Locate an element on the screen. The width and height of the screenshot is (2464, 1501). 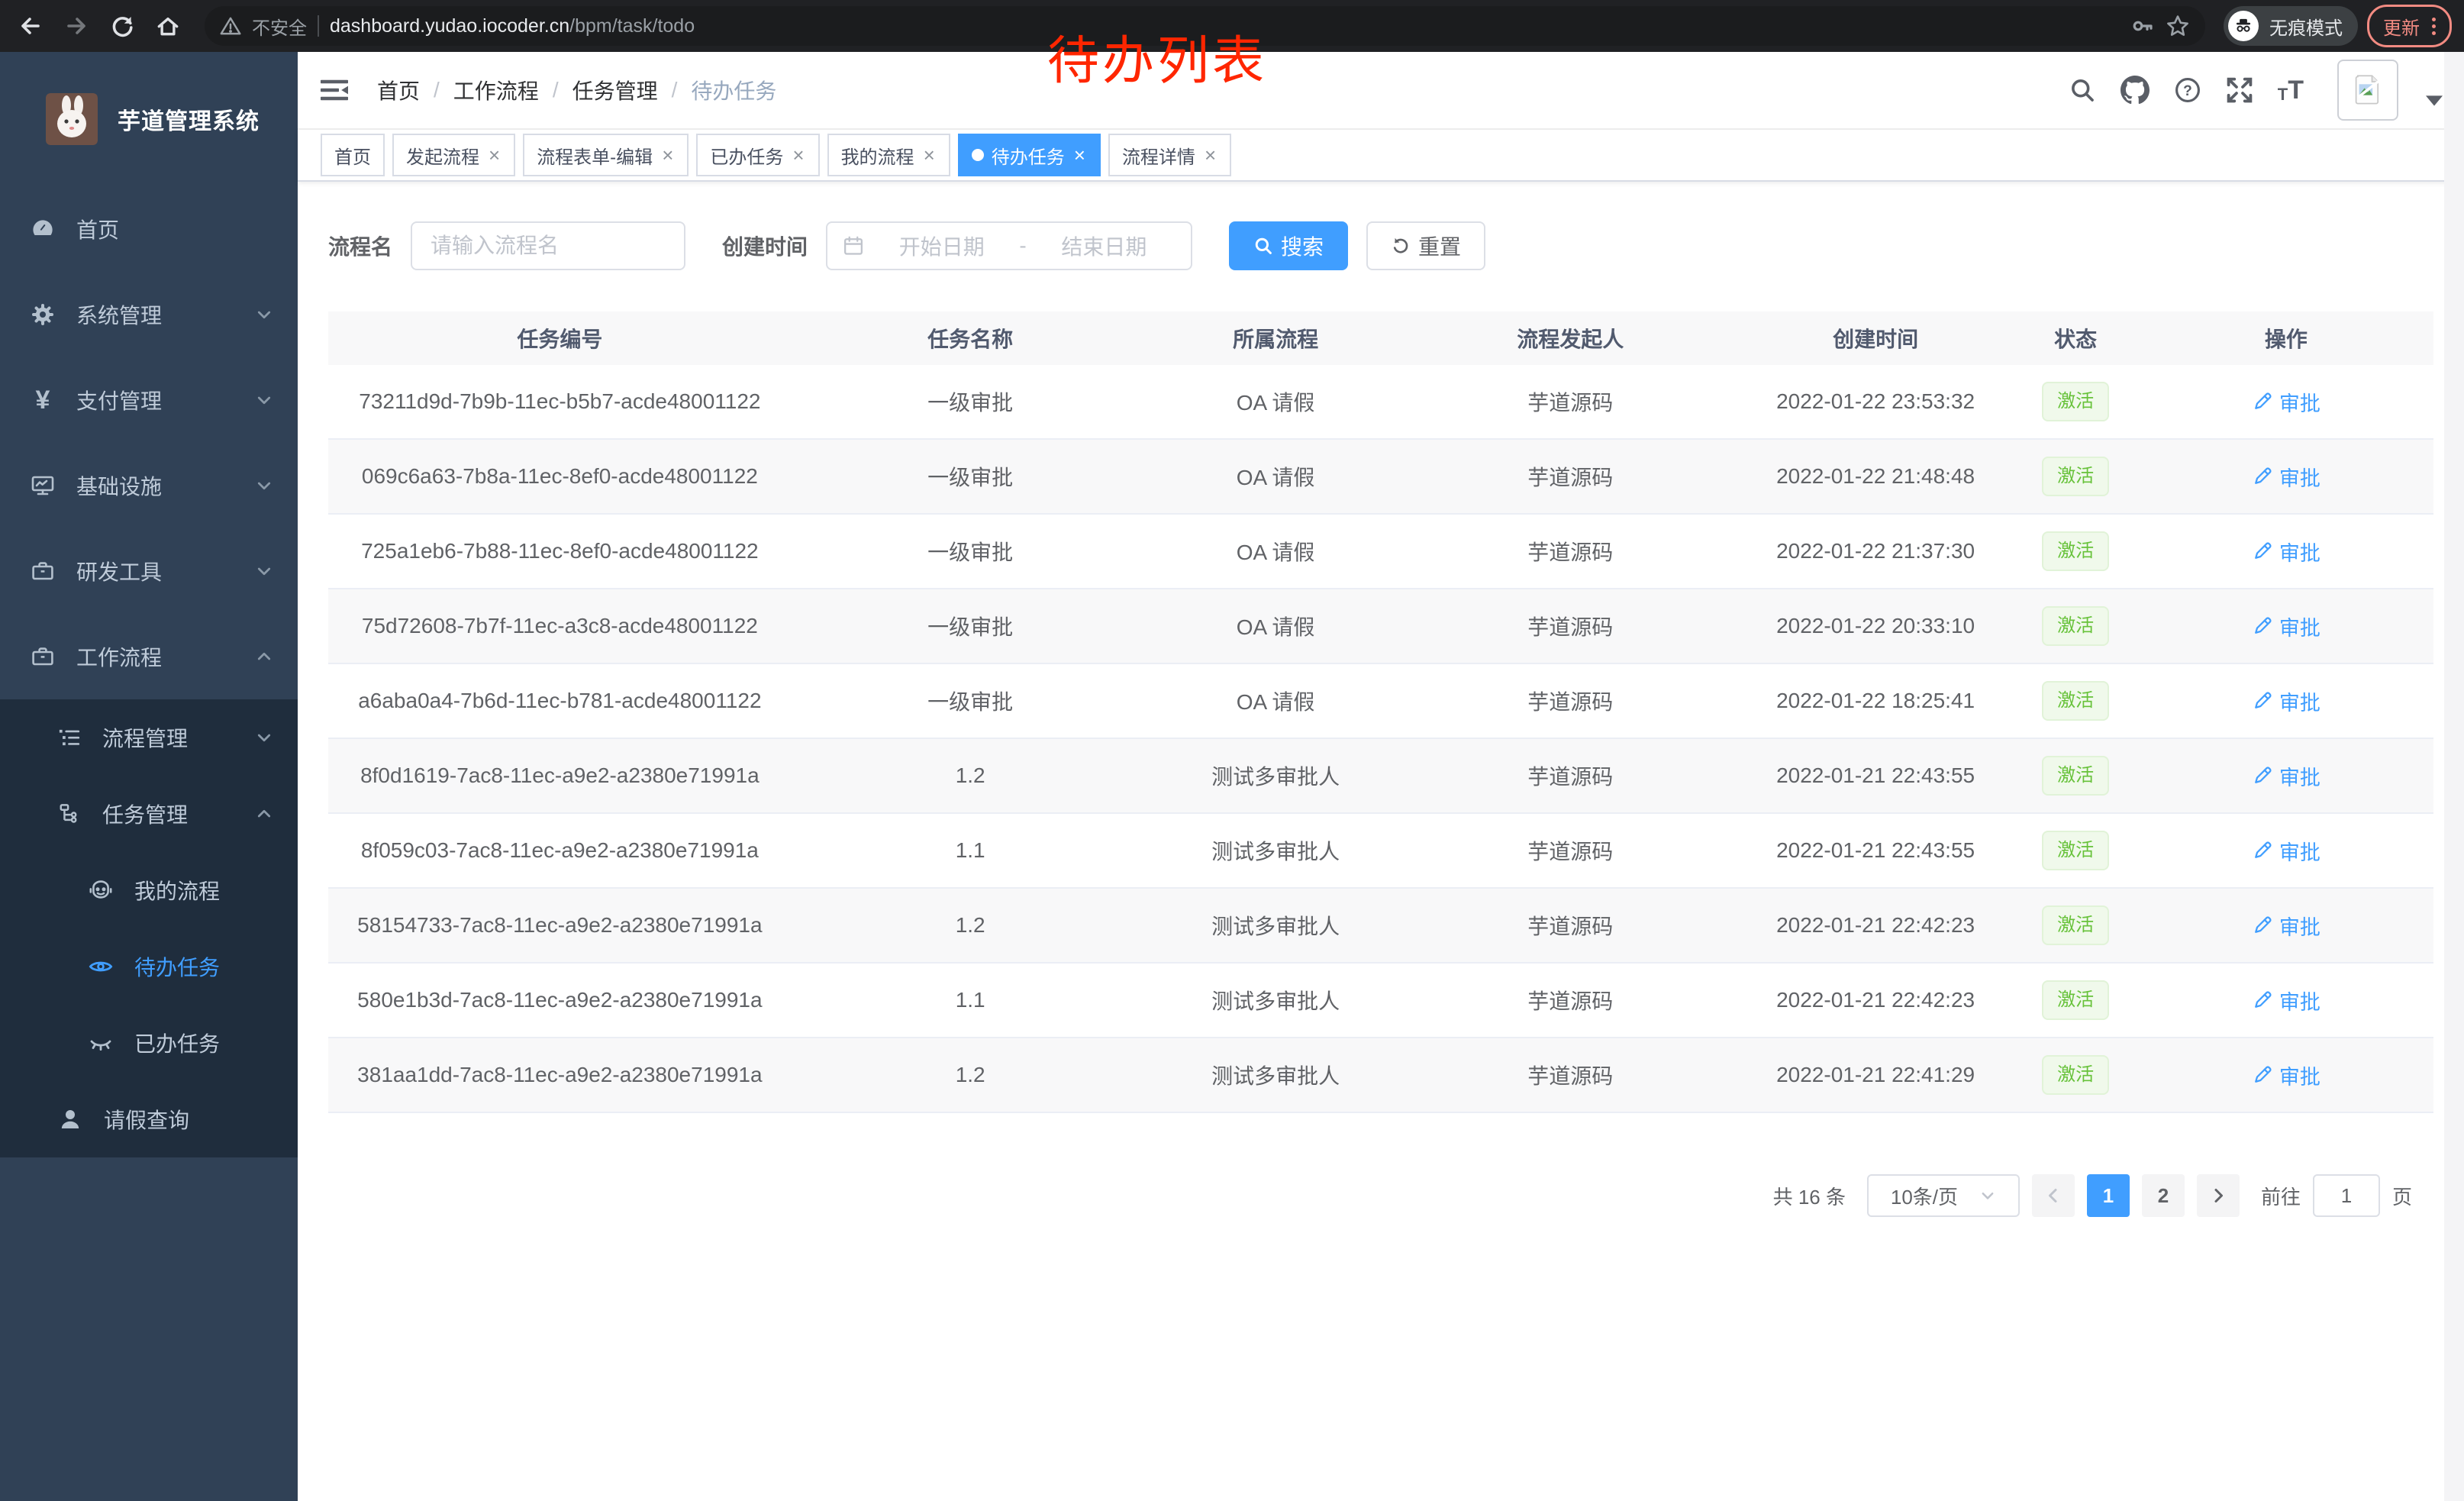
prev-page-button is located at coordinates (2053, 1195).